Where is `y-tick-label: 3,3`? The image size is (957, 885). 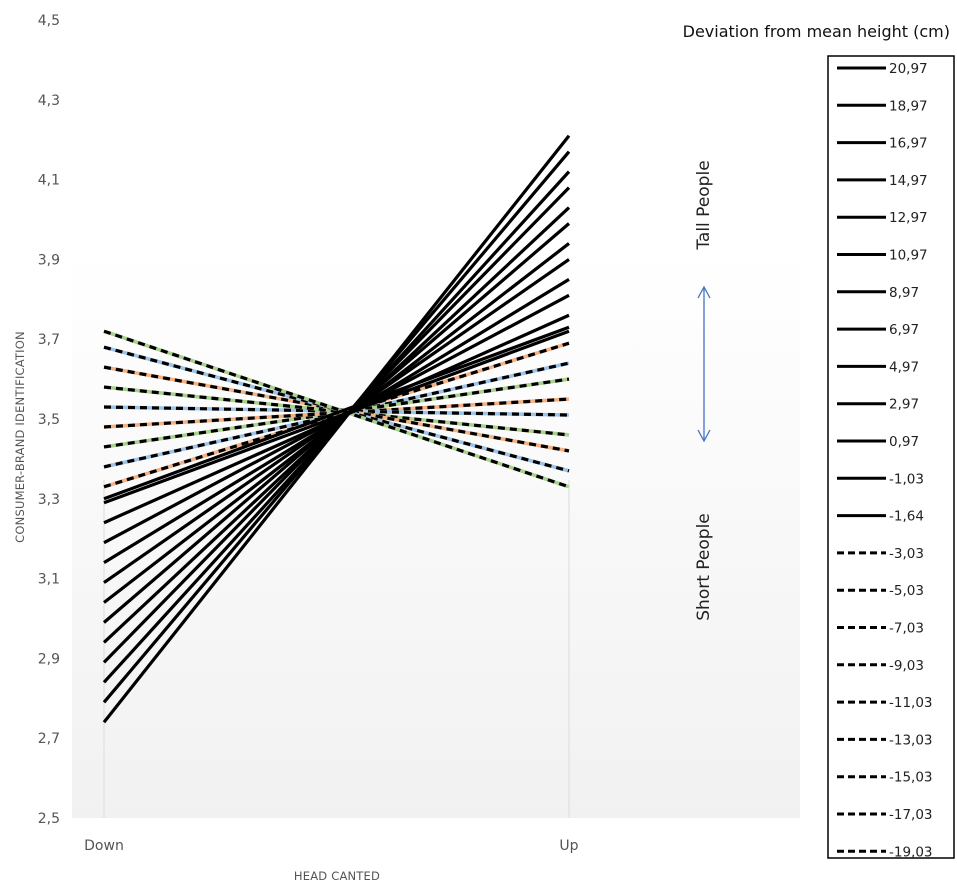
y-tick-label: 3,3 is located at coordinates (49, 500).